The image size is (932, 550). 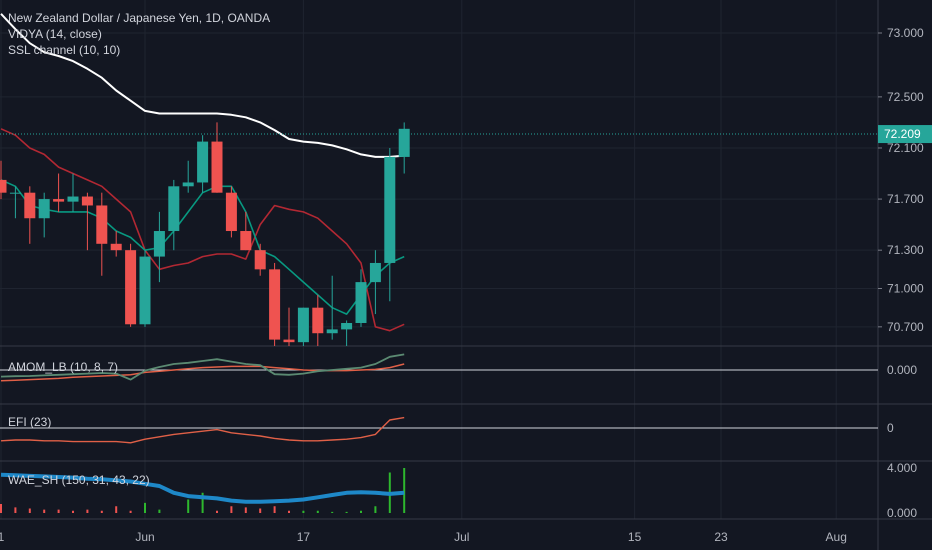 I want to click on last-price-label: 72.209, so click(x=902, y=134).